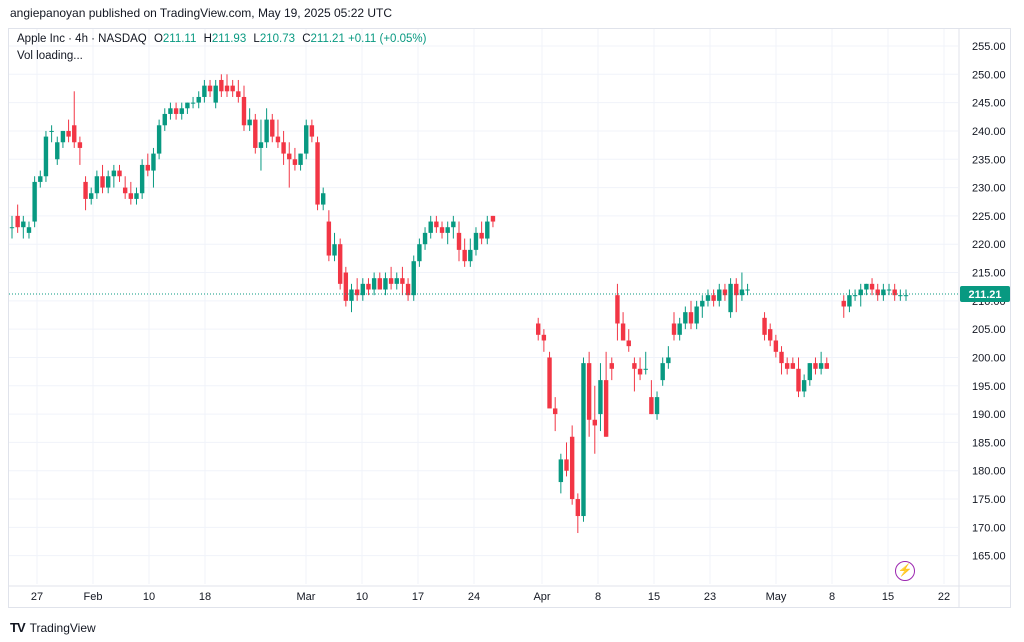 This screenshot has height=642, width=1024. I want to click on y-tick-label: 245.00, so click(989, 104).